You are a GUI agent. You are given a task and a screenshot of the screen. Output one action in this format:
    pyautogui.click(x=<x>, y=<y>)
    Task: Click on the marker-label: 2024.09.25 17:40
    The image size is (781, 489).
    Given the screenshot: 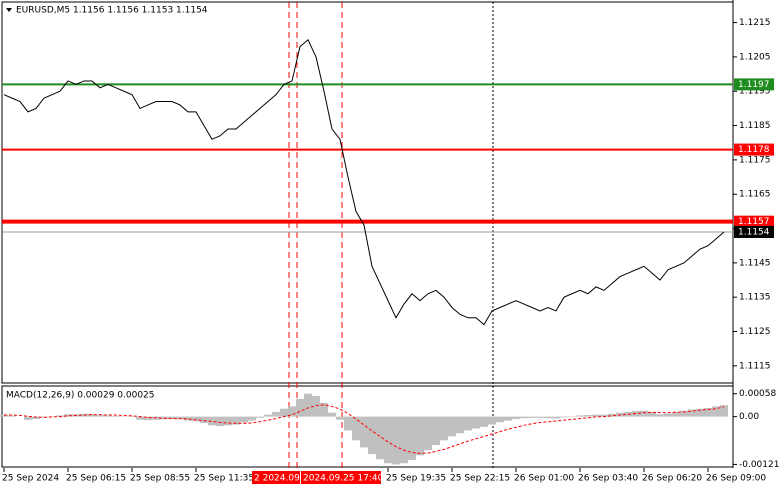 What is the action you would take?
    pyautogui.click(x=343, y=479)
    